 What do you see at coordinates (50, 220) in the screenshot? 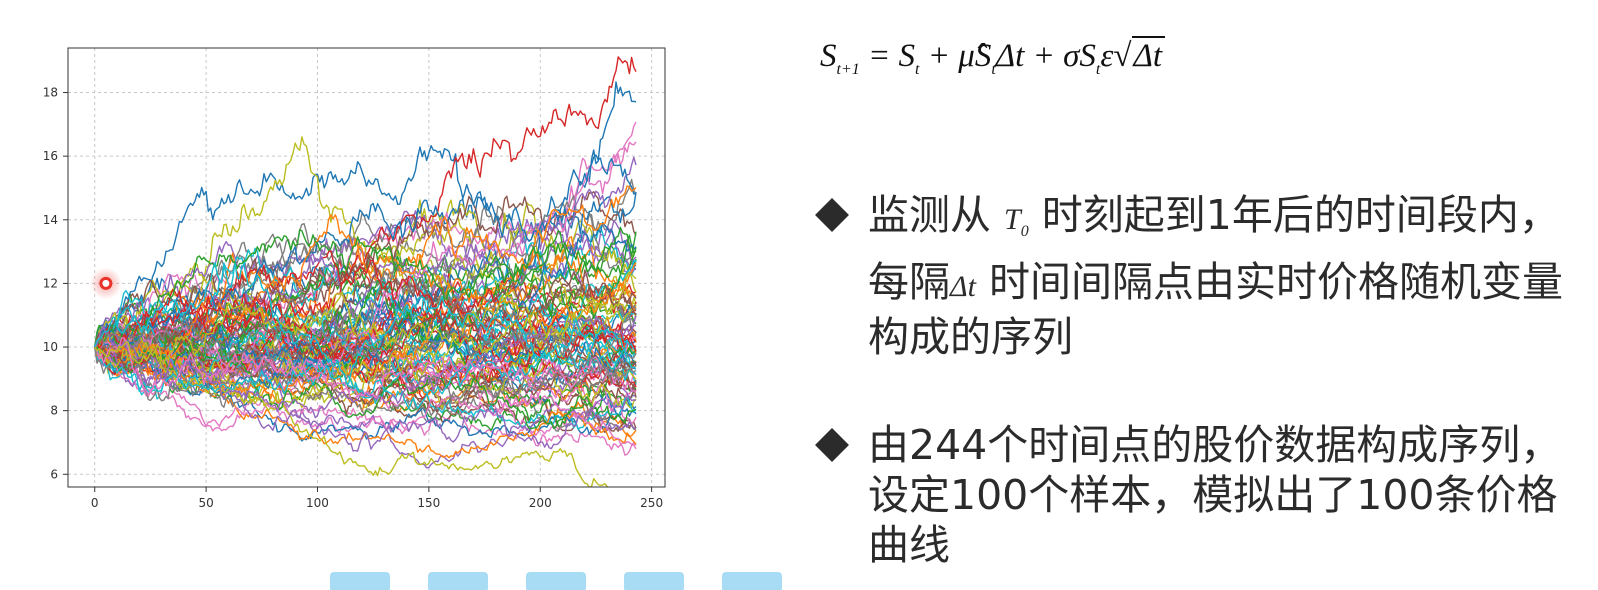
I see `y-tick-label: 14` at bounding box center [50, 220].